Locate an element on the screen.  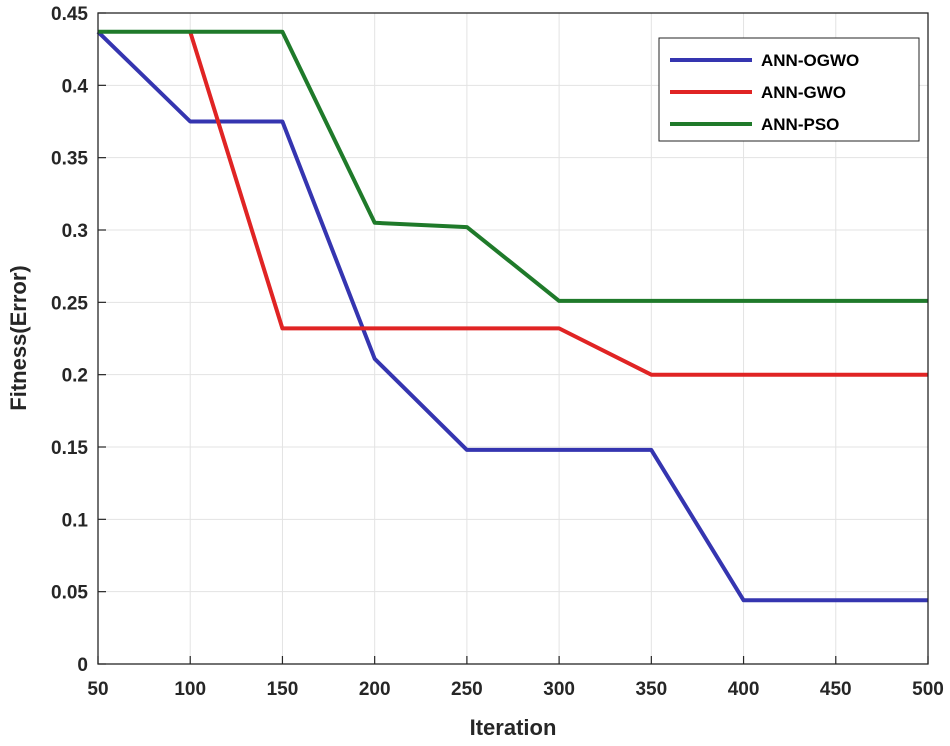
legend: ANN-OGWO ANN-GWO ANN-PSO is located at coordinates (789, 89).